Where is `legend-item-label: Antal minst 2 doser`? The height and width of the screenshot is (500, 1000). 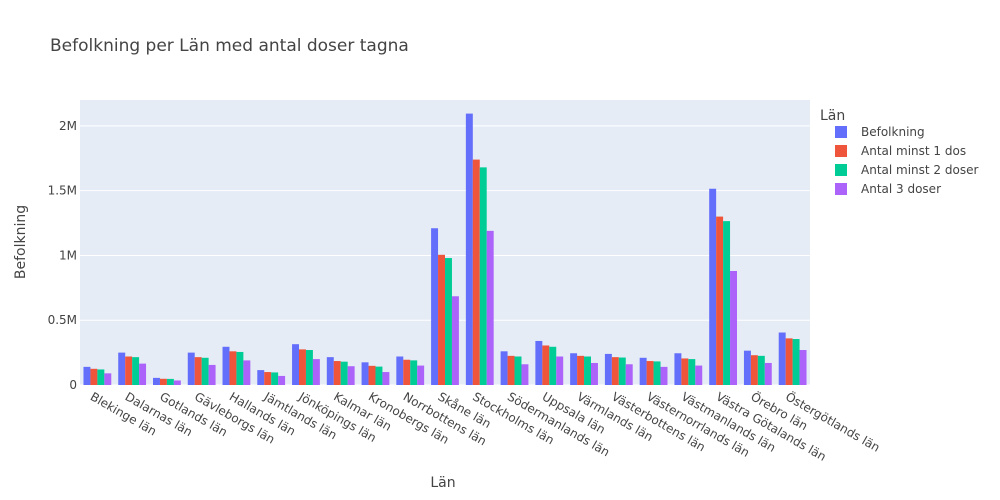
legend-item-label: Antal minst 2 doser is located at coordinates (919, 170).